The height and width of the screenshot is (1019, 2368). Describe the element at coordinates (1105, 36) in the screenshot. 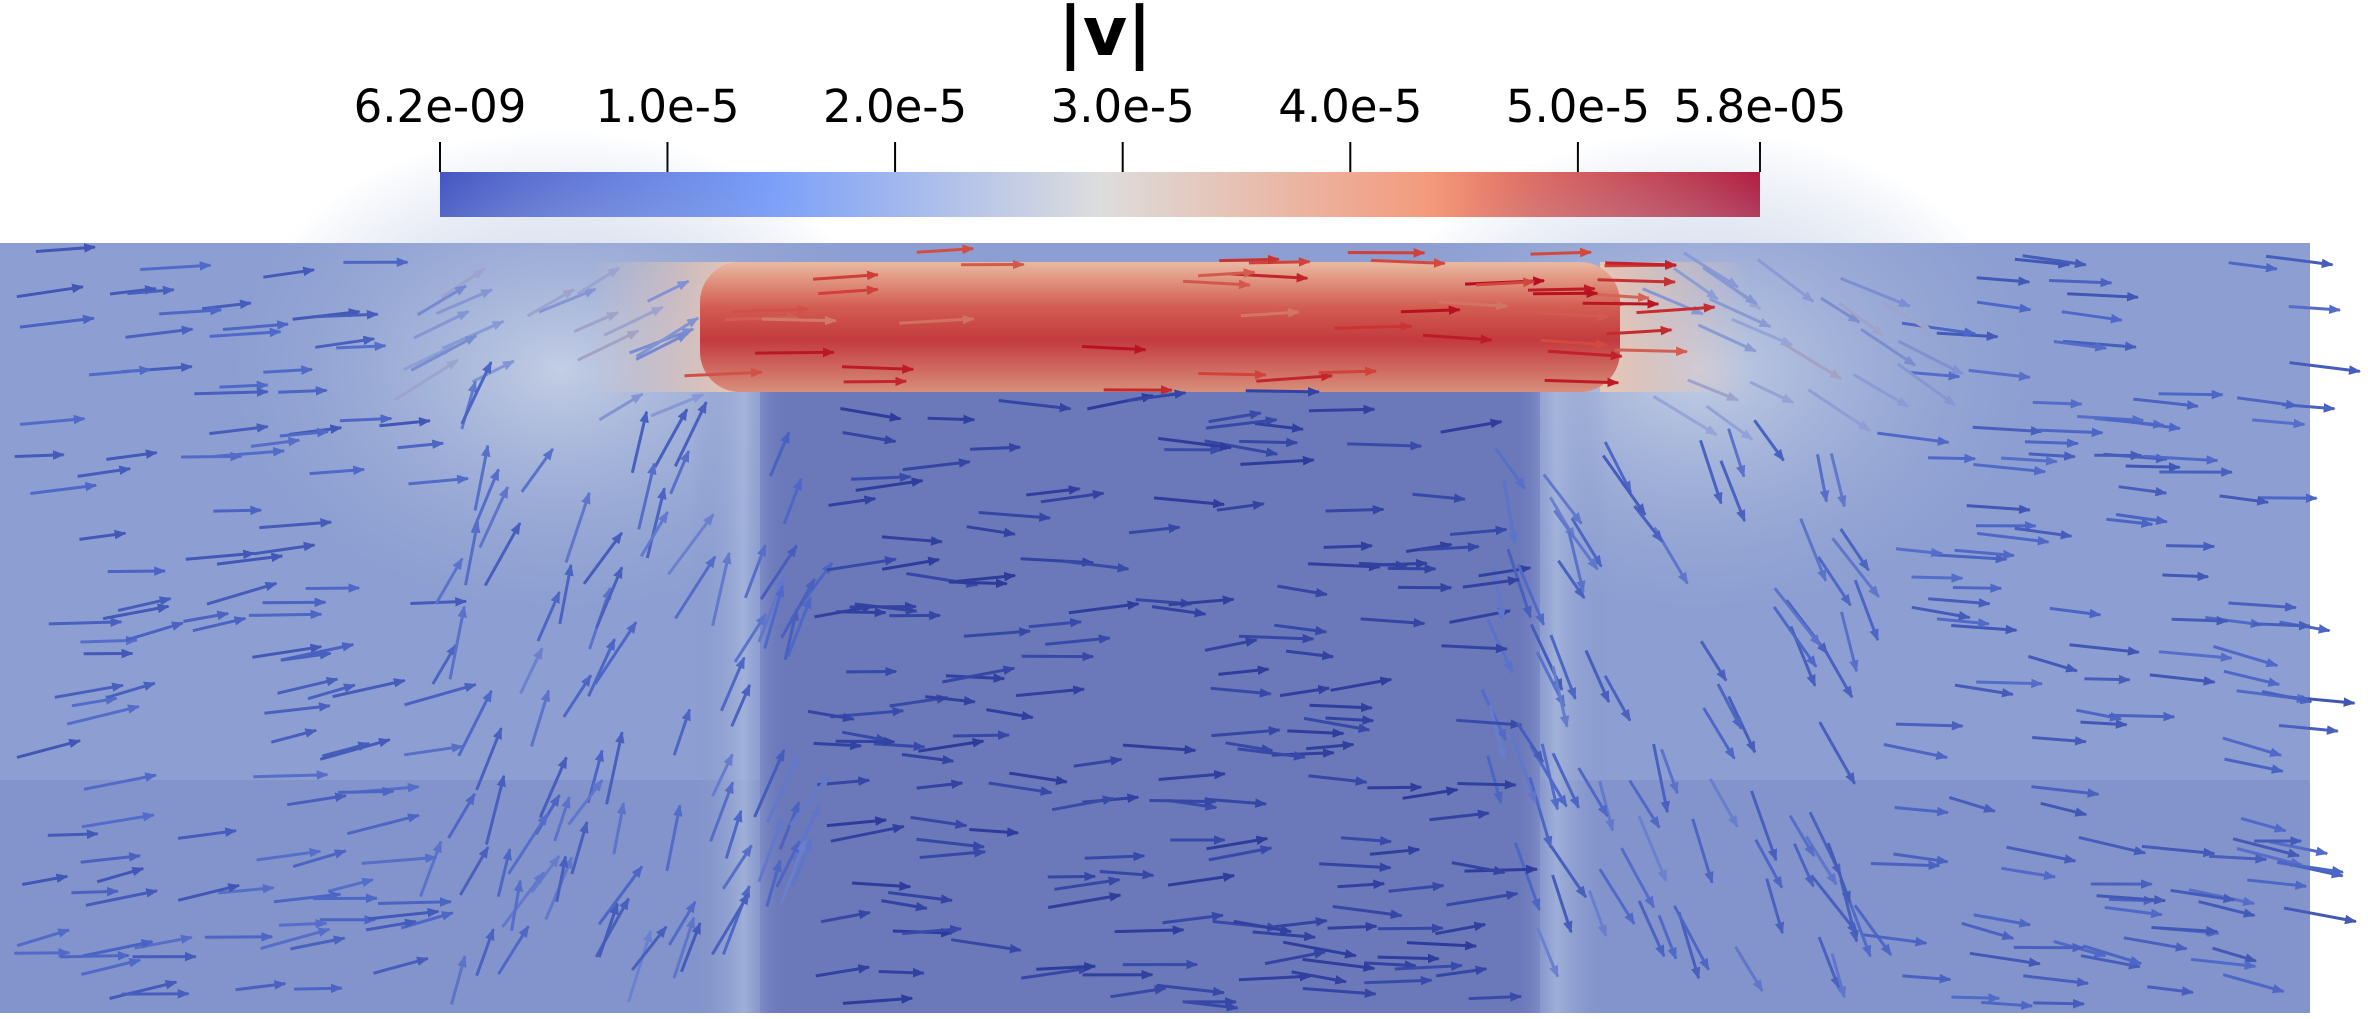

I see `colorbar-title: |v|` at that location.